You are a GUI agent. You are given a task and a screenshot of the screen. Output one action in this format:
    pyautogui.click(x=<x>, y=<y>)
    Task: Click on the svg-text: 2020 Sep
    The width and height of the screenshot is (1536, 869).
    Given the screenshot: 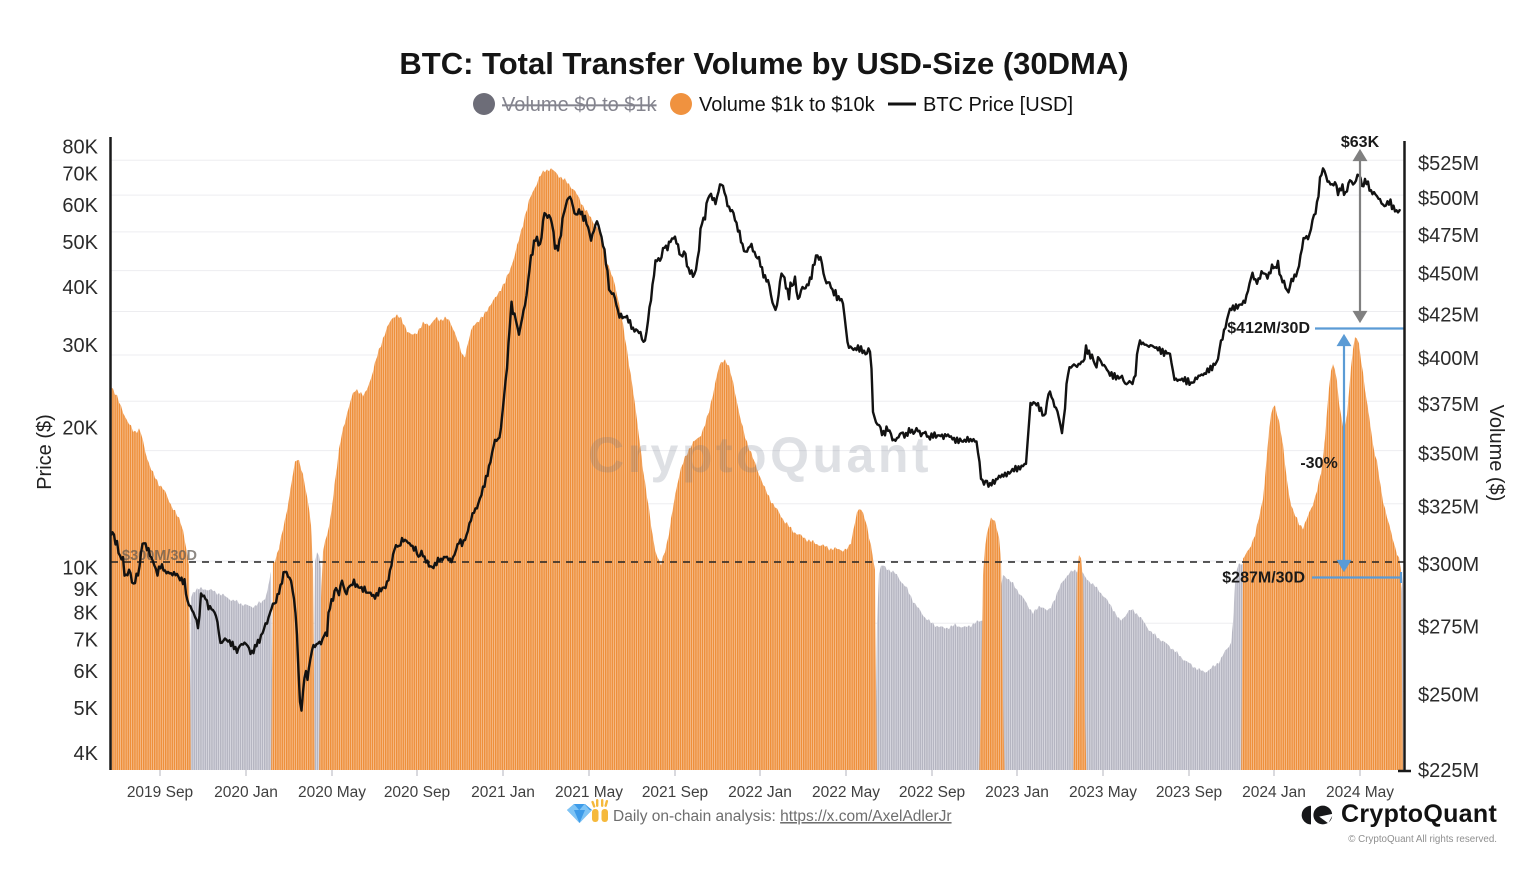 What is the action you would take?
    pyautogui.click(x=417, y=792)
    